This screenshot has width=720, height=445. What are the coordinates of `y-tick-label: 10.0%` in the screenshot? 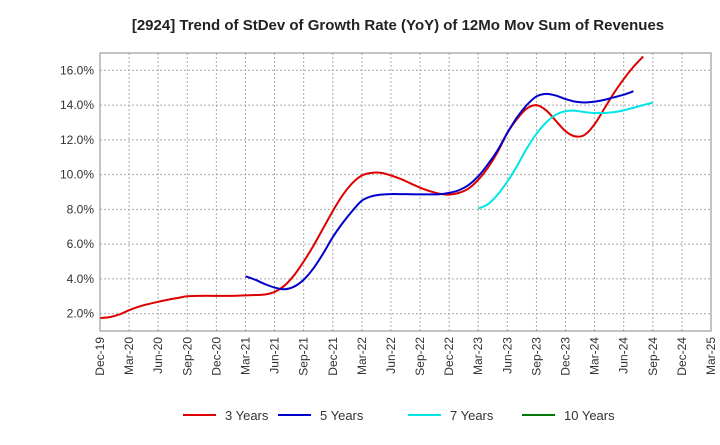 It's located at (77, 175).